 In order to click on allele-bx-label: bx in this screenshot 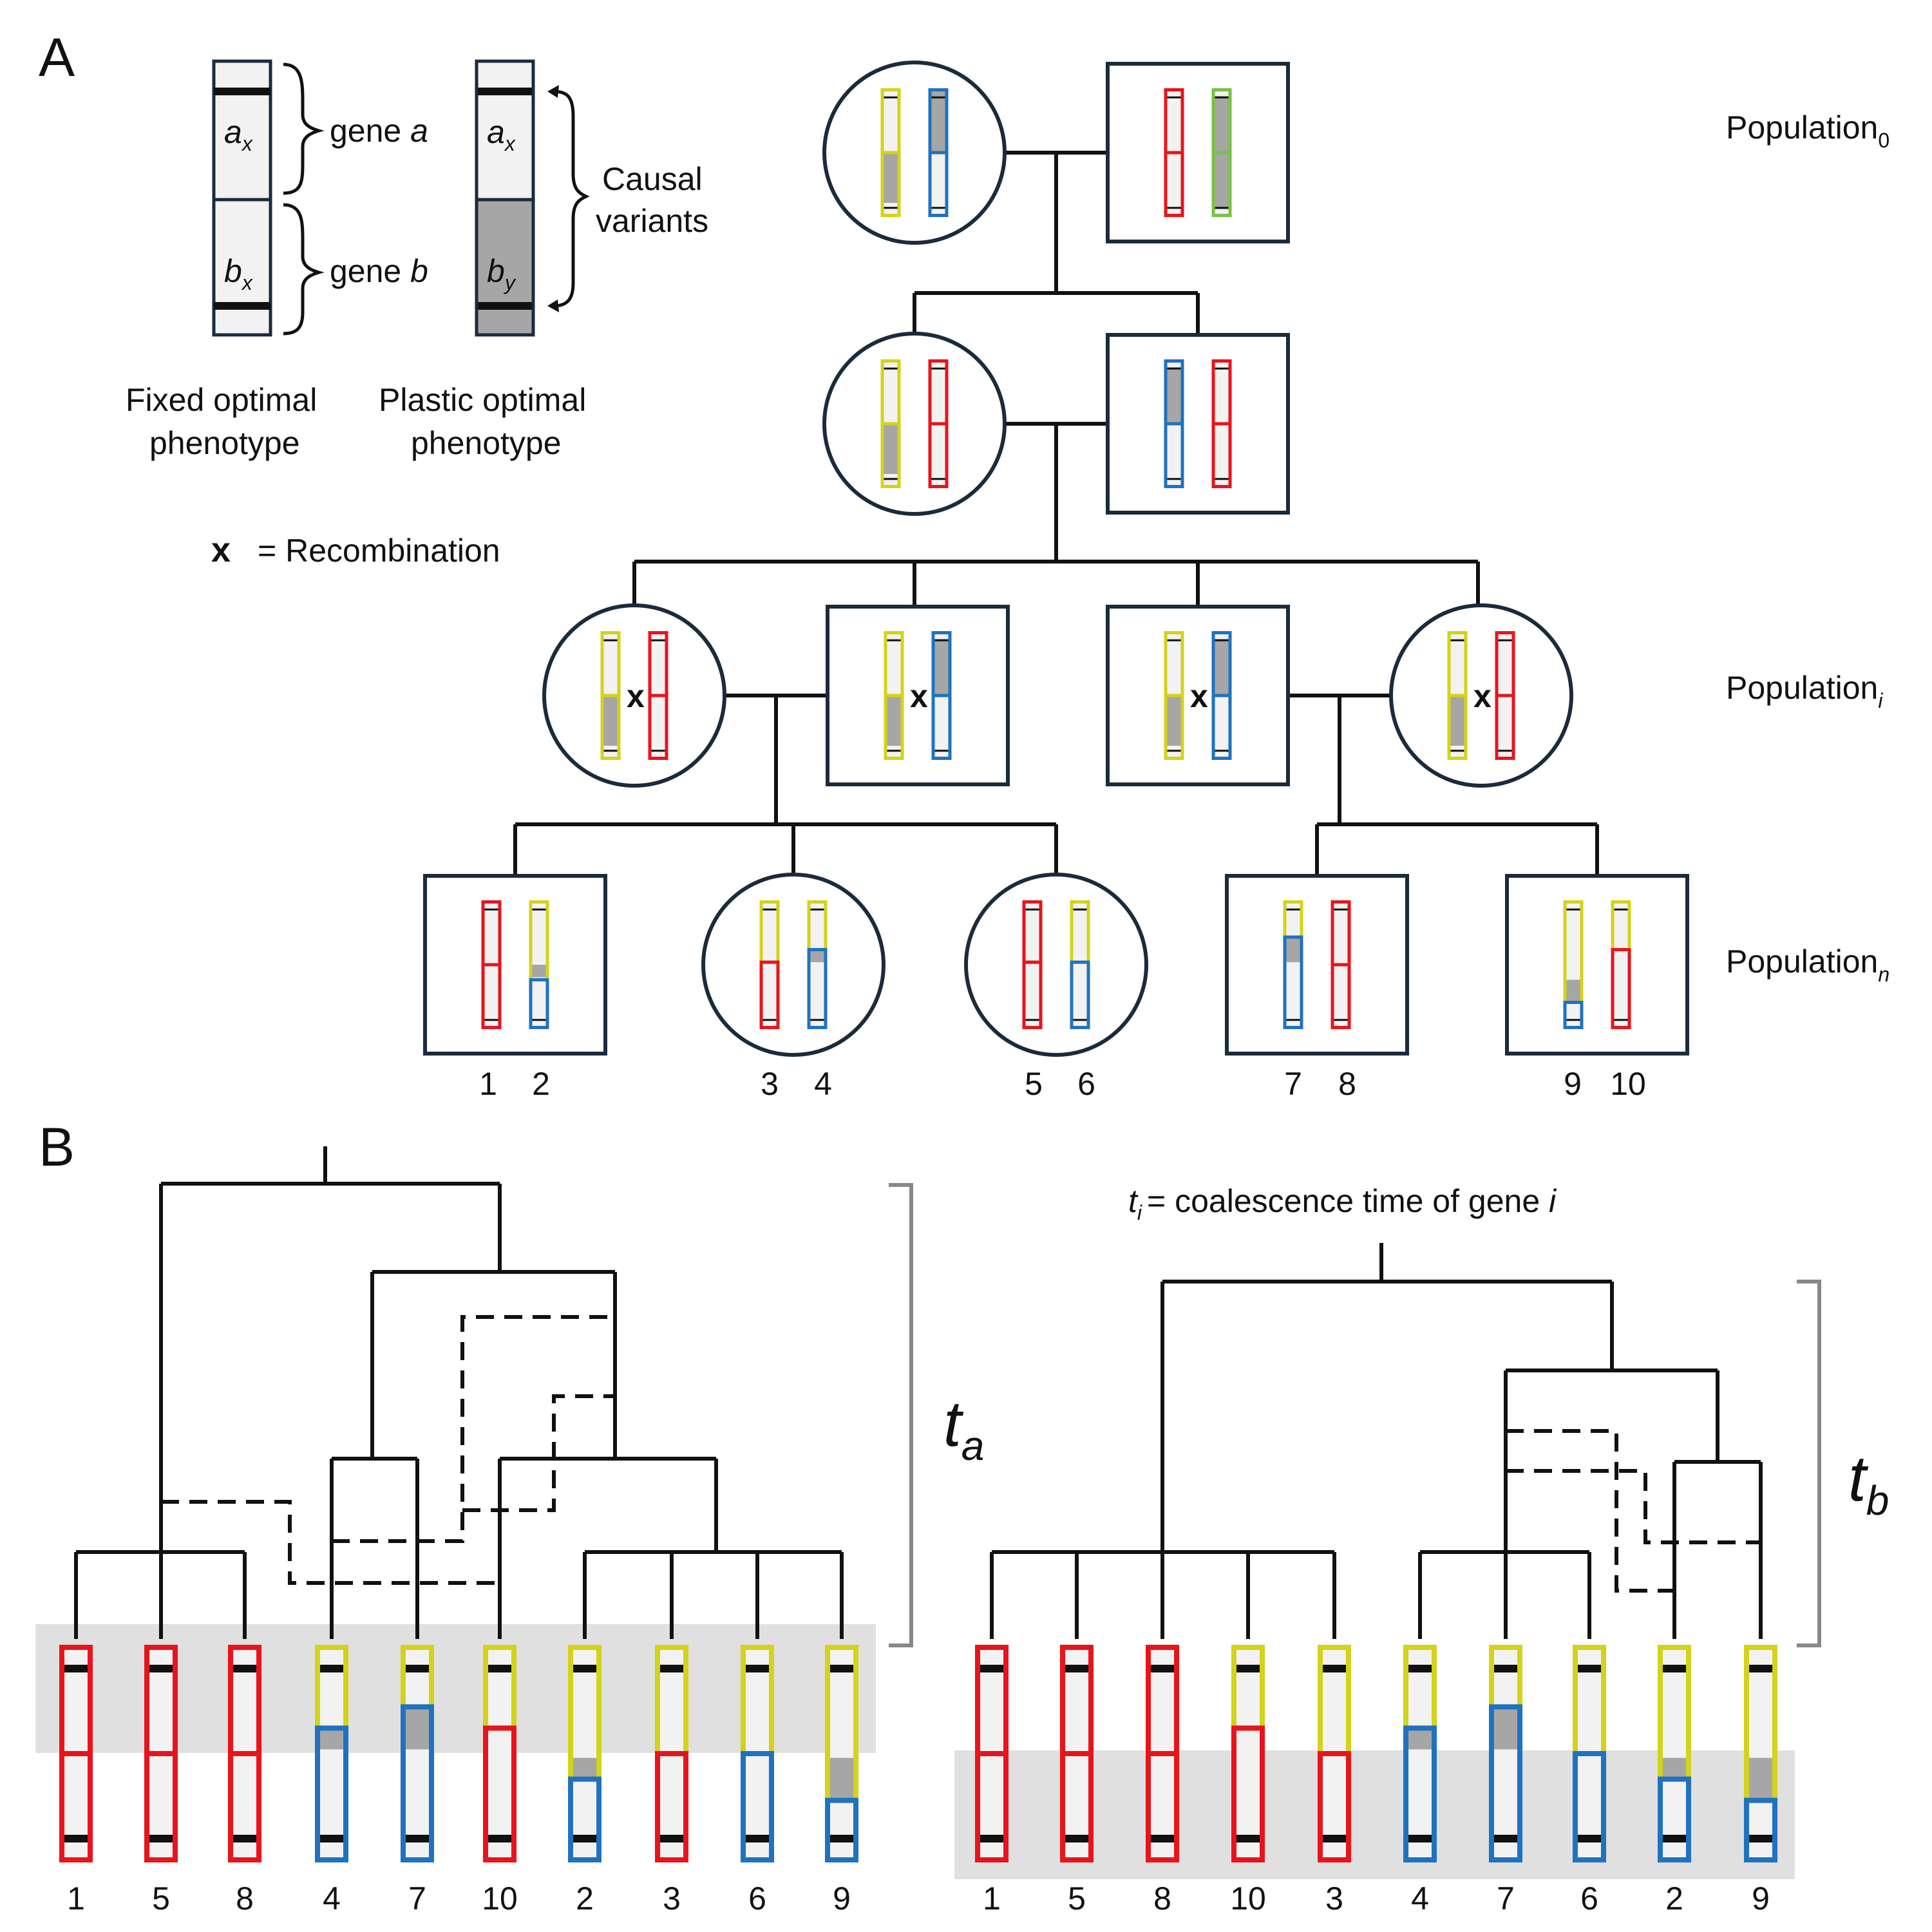, I will do `click(239, 273)`.